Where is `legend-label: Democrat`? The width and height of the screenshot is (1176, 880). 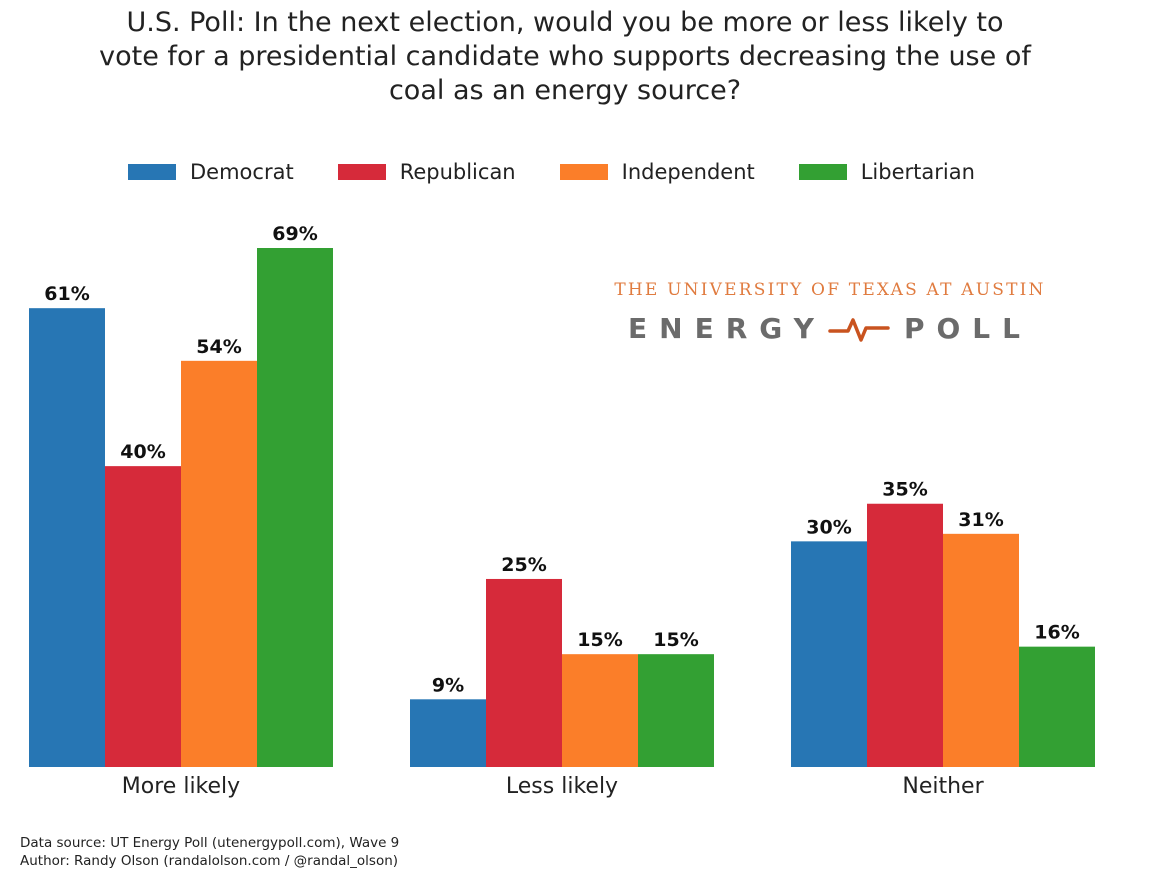
legend-label: Democrat is located at coordinates (242, 172).